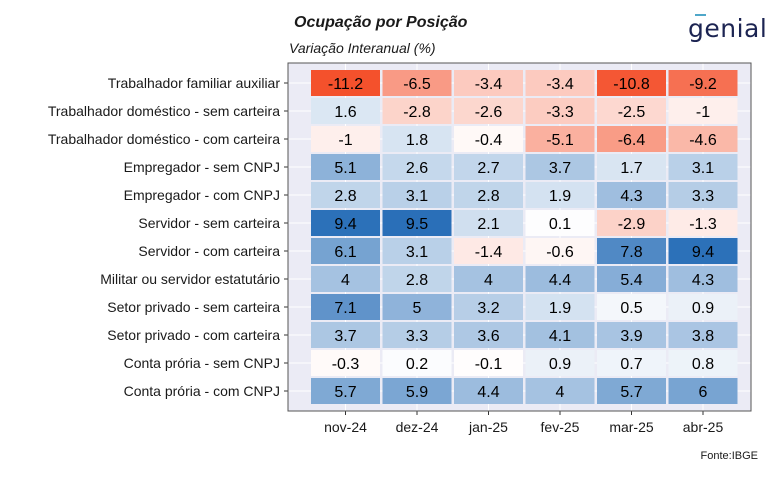 Image resolution: width=780 pixels, height=480 pixels. What do you see at coordinates (190, 279) in the screenshot?
I see `y-tick-label: Militar ou servidor estatutário` at bounding box center [190, 279].